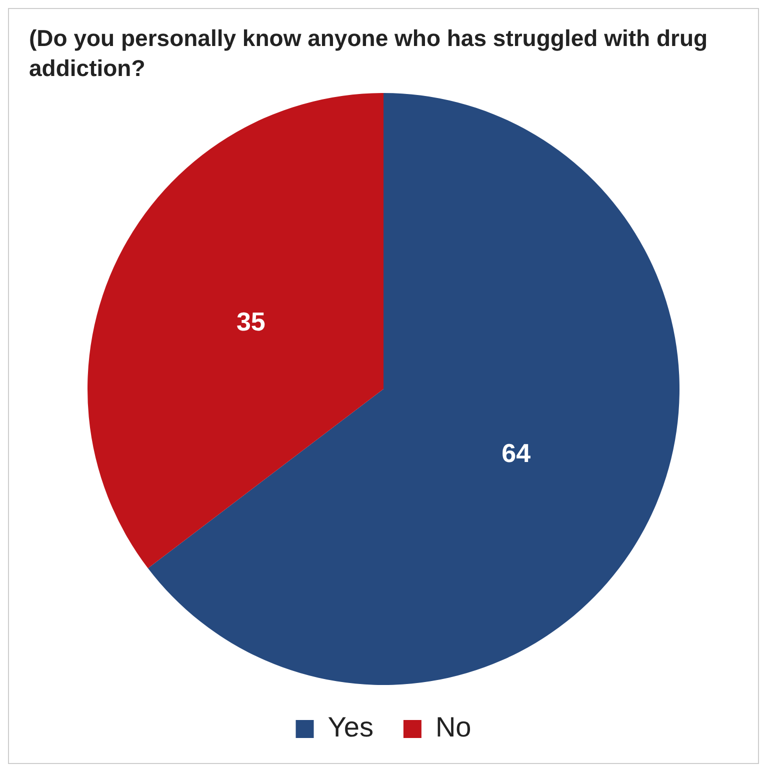  What do you see at coordinates (351, 727) in the screenshot?
I see `legend-label: Yes` at bounding box center [351, 727].